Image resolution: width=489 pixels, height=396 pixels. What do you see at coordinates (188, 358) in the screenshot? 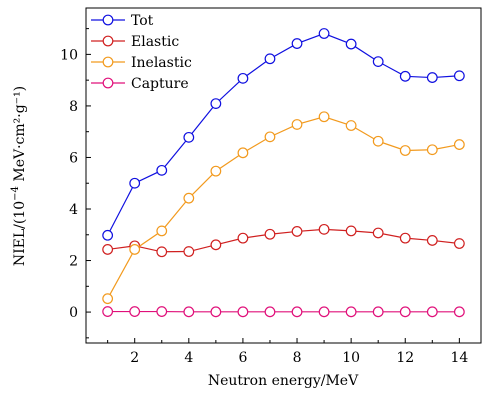
I see `x-tick-label: 4` at bounding box center [188, 358].